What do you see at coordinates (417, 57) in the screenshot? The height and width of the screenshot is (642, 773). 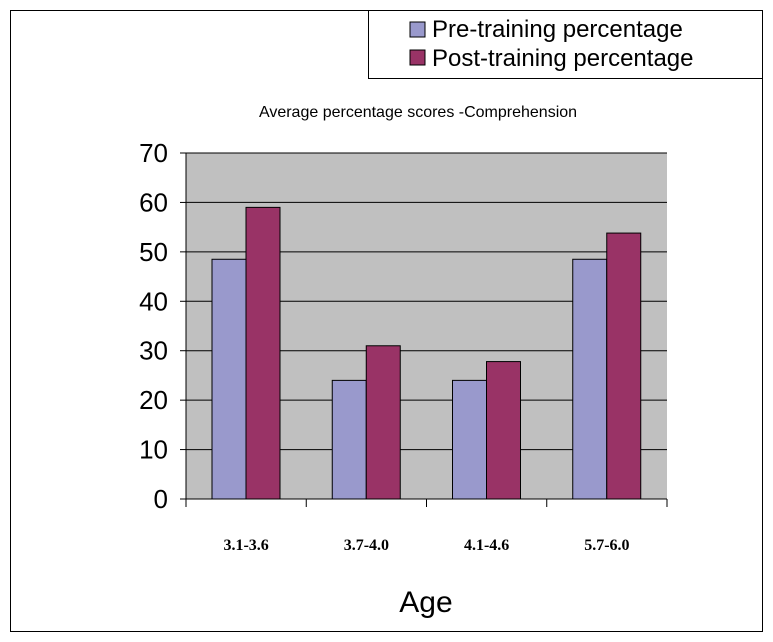 I see `legend-swatch-post` at bounding box center [417, 57].